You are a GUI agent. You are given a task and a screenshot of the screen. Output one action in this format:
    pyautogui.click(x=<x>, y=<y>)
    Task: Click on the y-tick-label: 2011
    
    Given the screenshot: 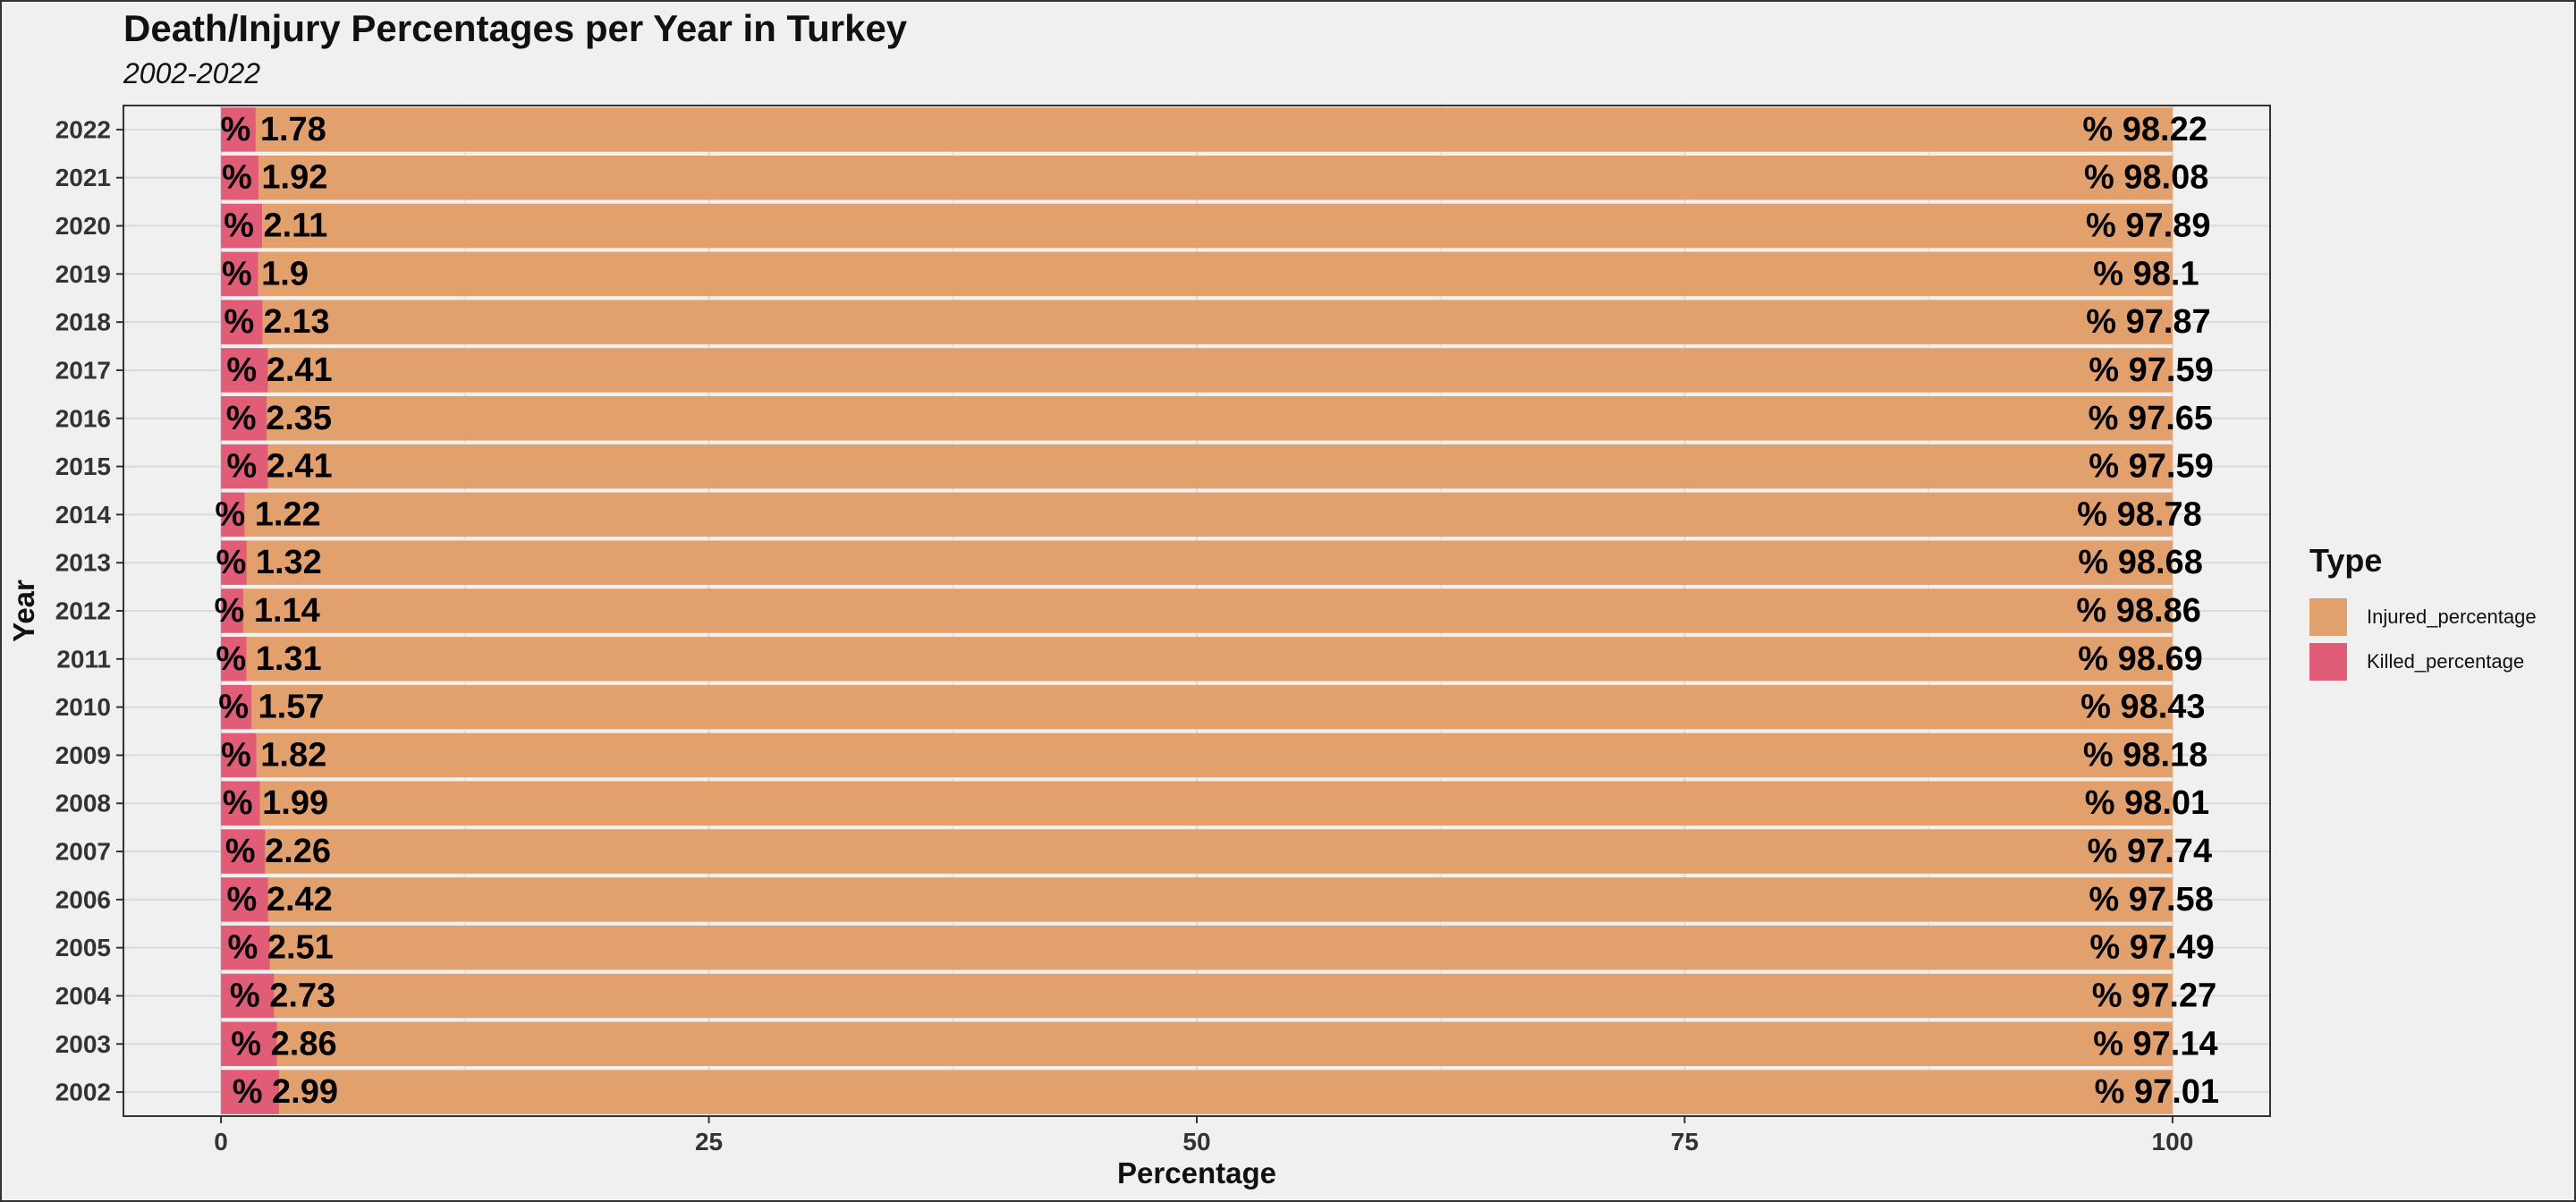 What is the action you would take?
    pyautogui.click(x=83, y=659)
    